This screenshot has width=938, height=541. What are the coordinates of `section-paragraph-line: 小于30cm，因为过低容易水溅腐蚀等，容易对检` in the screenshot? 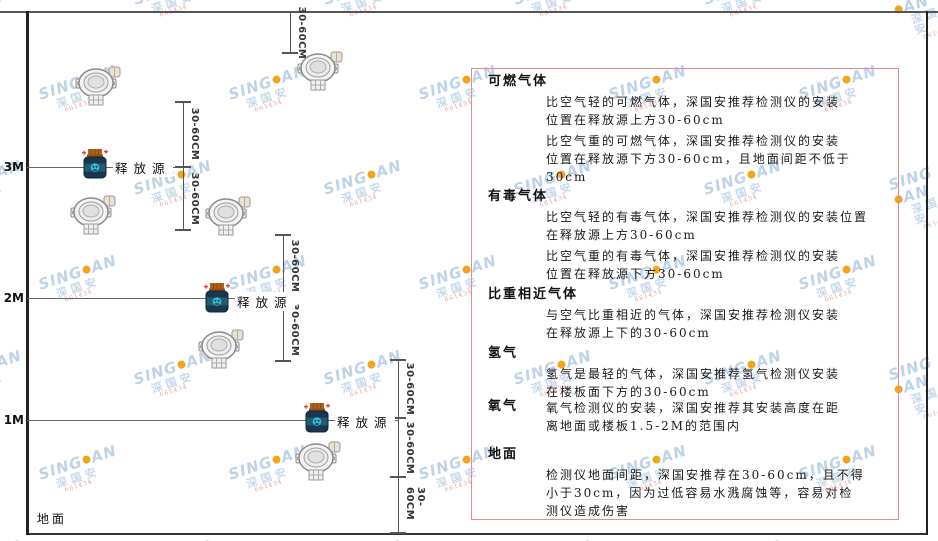 It's located at (700, 493).